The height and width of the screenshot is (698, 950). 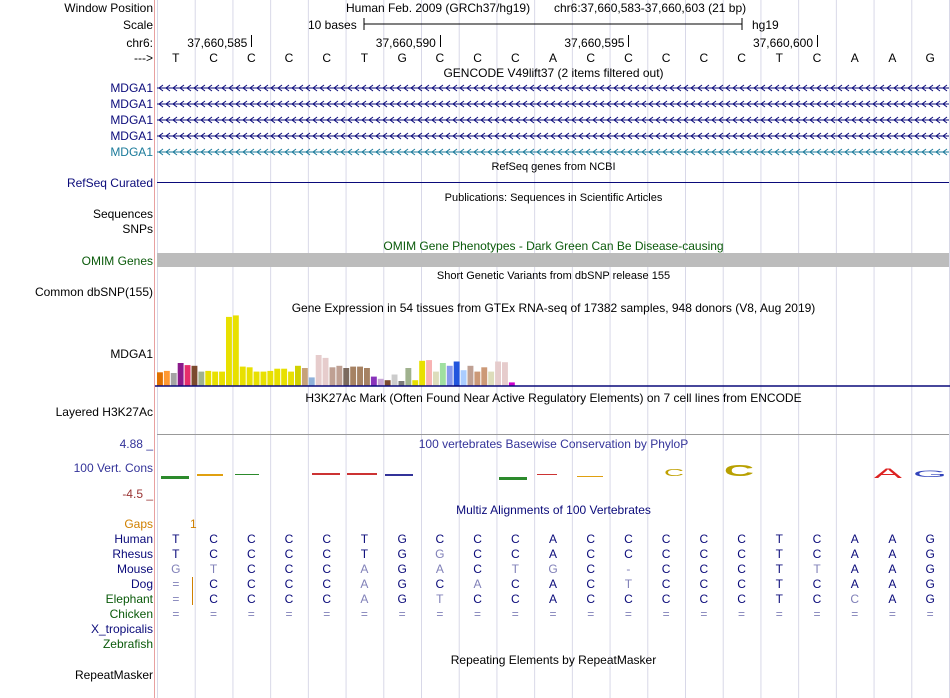 I want to click on snps-label: SNPs, so click(x=137, y=229).